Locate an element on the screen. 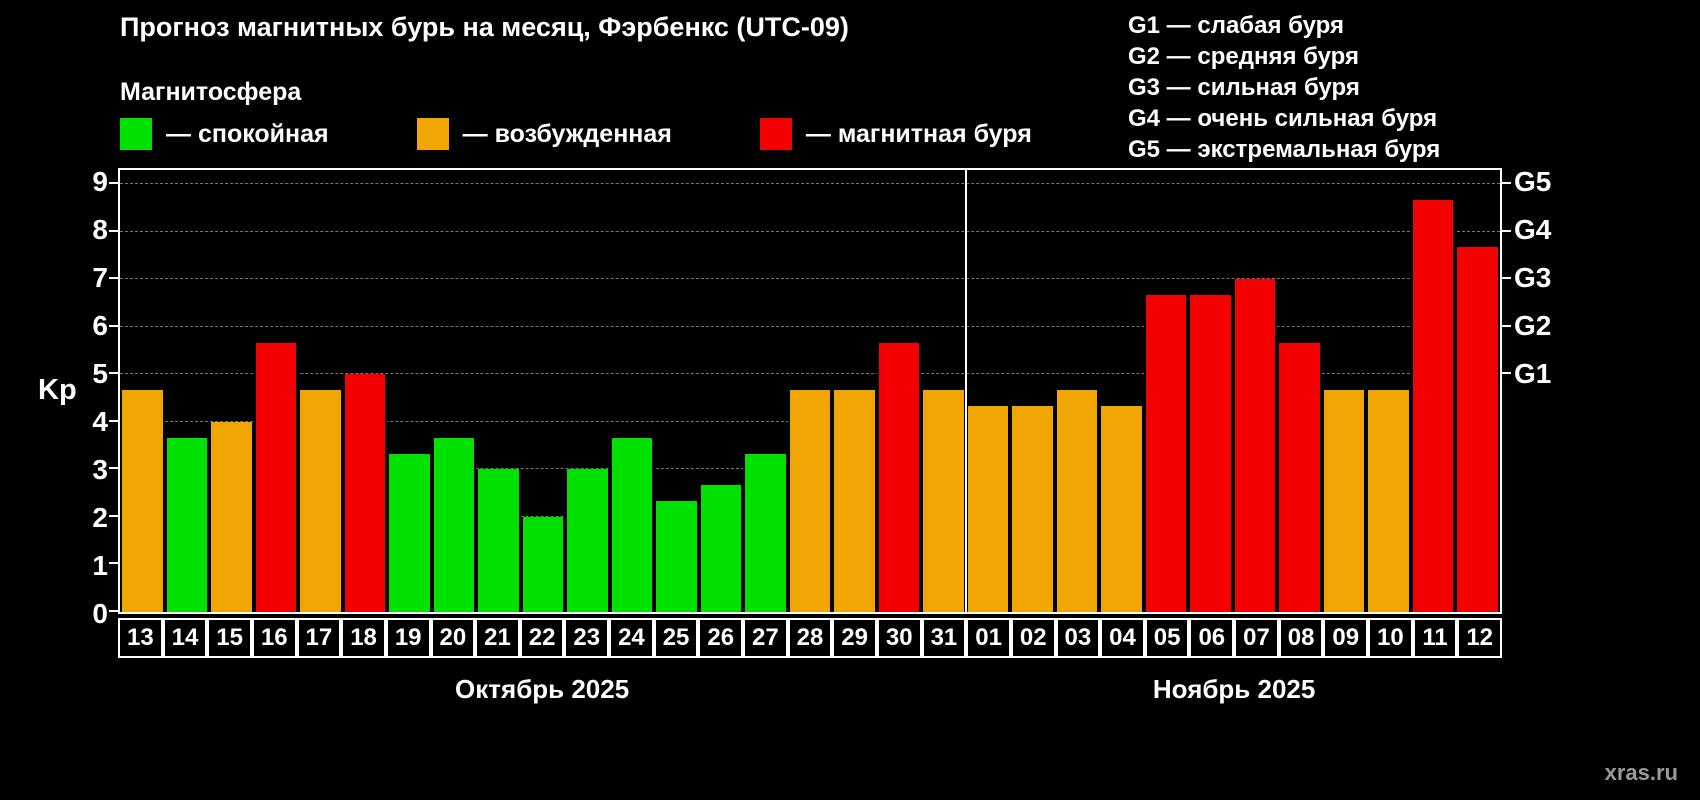 The image size is (1700, 800). y-tick-label-2: 2 is located at coordinates (100, 518).